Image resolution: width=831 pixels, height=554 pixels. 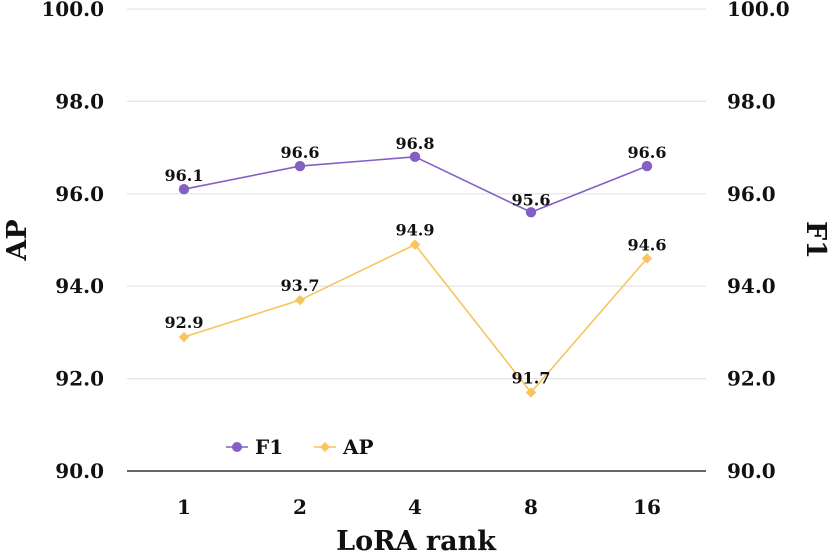 What do you see at coordinates (79, 471) in the screenshot?
I see `left-y-tick-label: 90.0` at bounding box center [79, 471].